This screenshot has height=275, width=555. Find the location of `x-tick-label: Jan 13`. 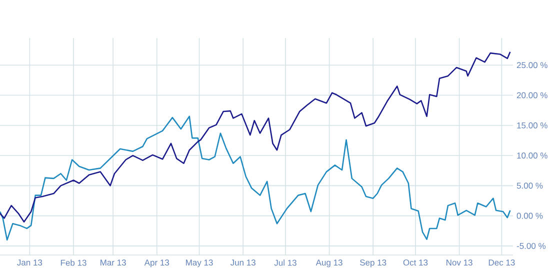

x-tick-label: Jan 13 is located at coordinates (29, 263).